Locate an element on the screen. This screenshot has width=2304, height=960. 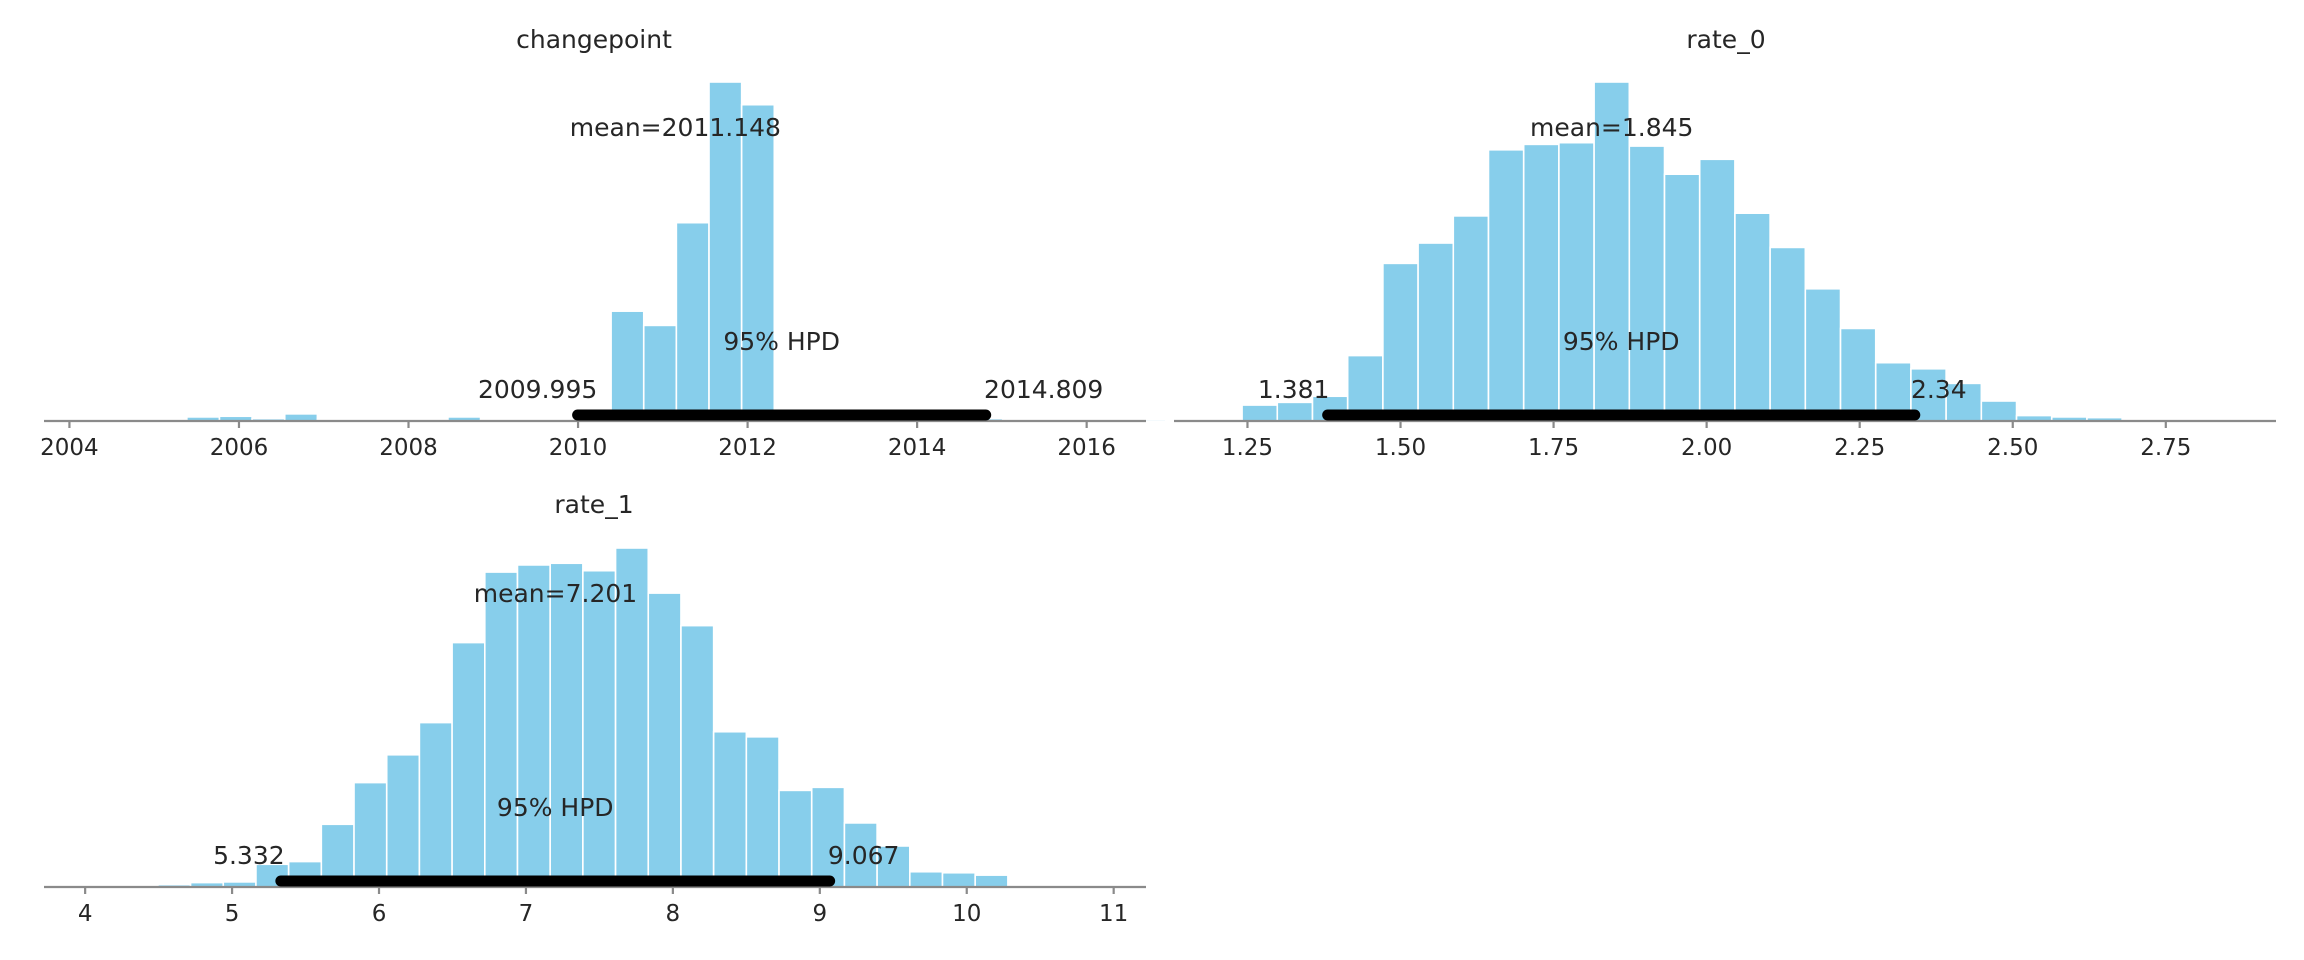
x-tick-label: 2008 is located at coordinates (408, 448).